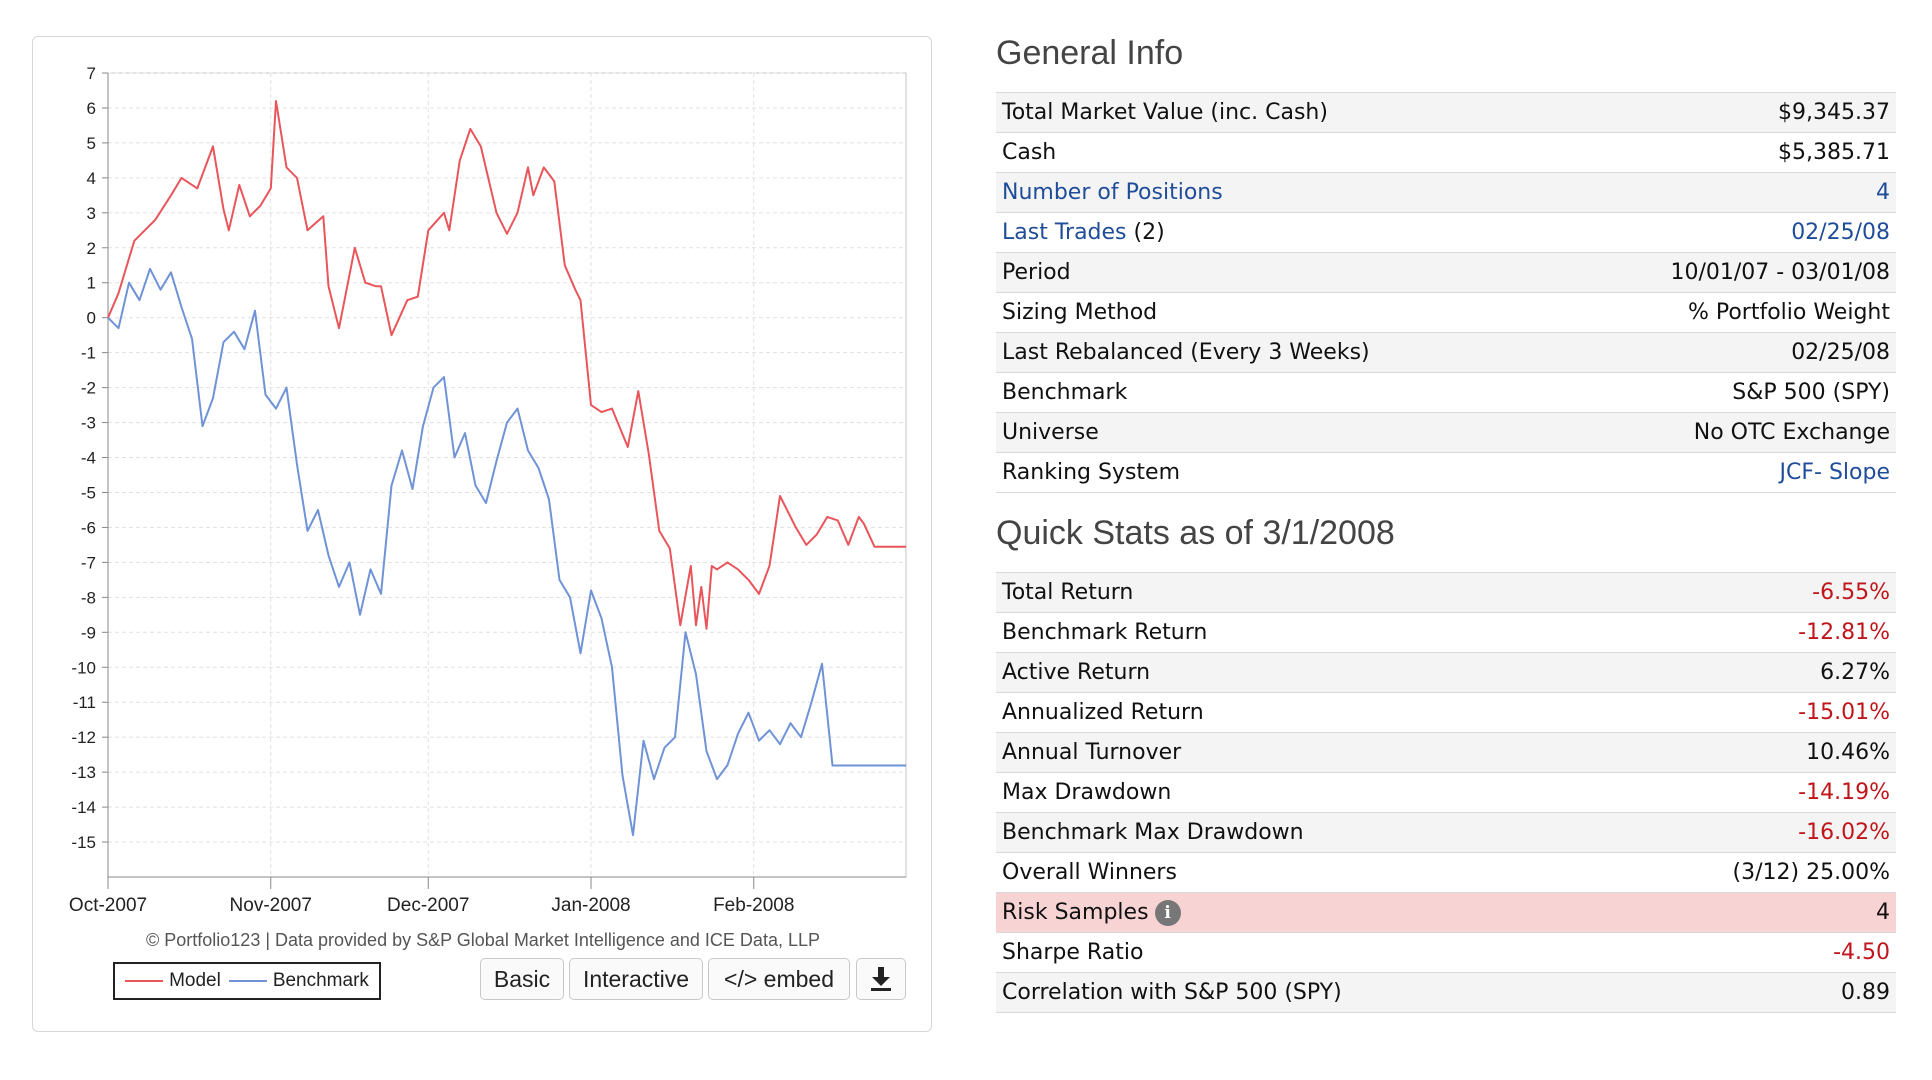  I want to click on row-annual-turnover: Annual Turnover 10.46%, so click(1446, 752).